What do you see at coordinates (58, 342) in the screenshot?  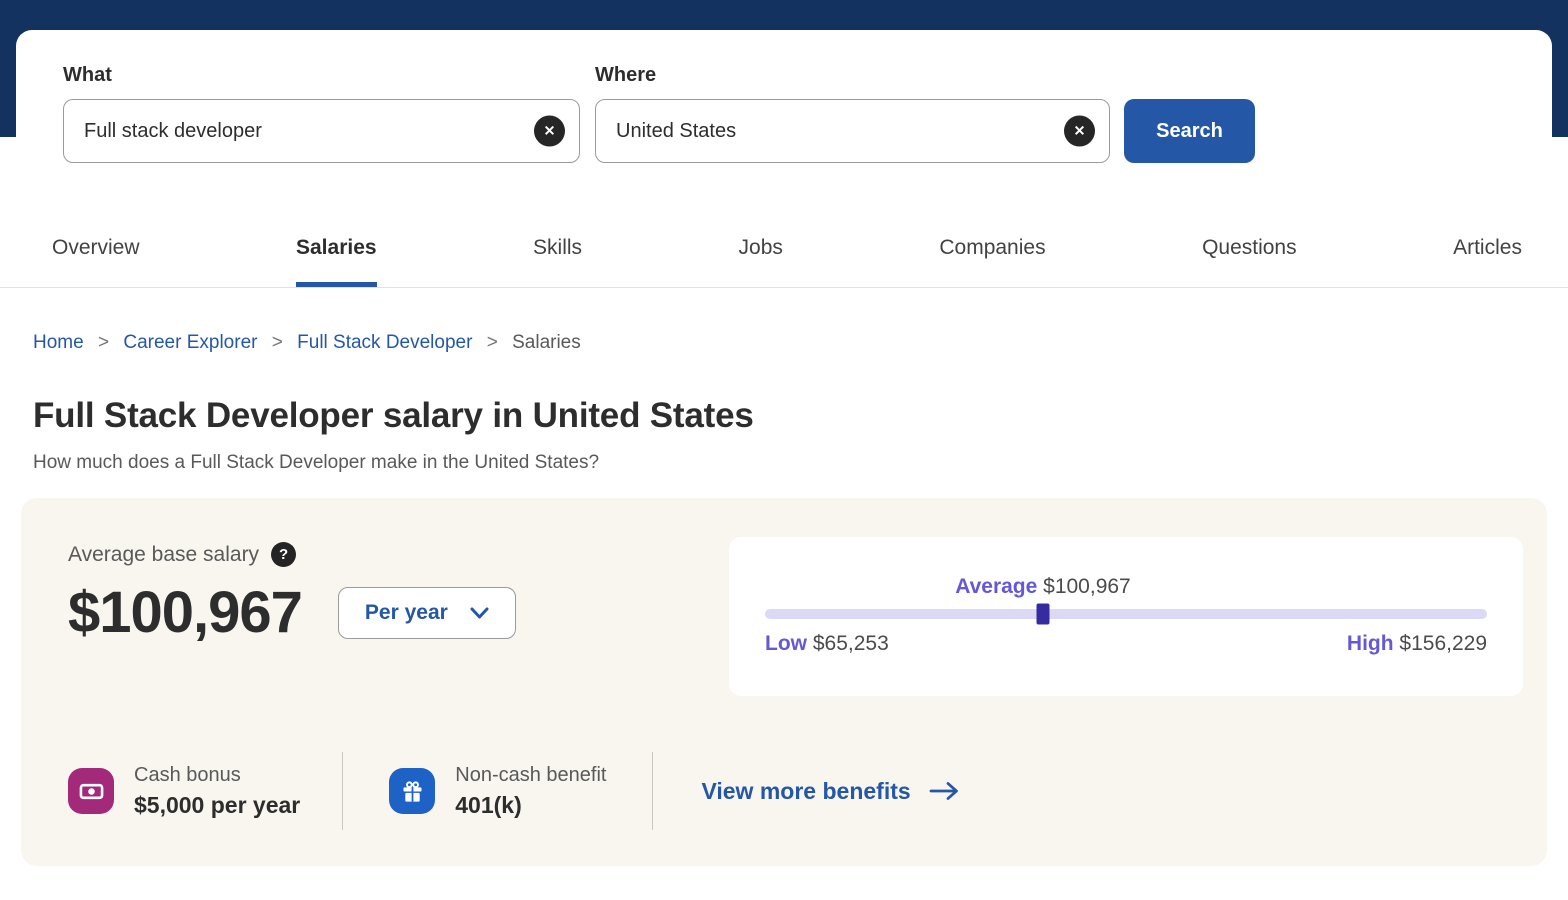 I see `breadcrumb-home: Home` at bounding box center [58, 342].